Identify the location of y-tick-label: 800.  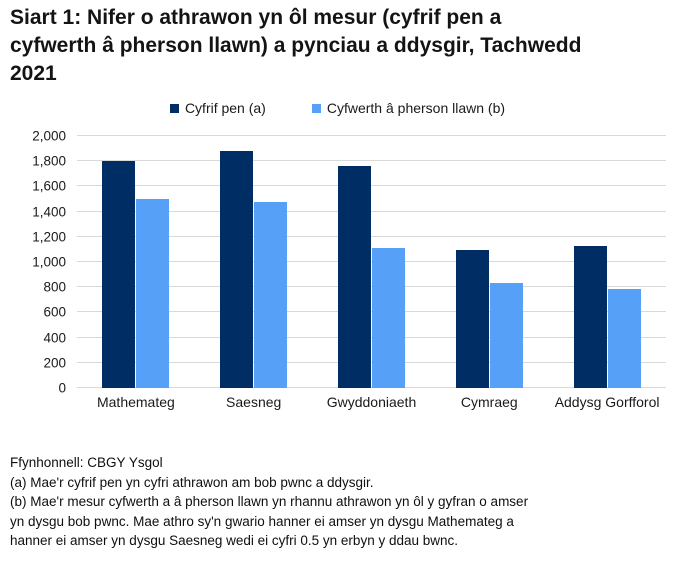
(54, 287).